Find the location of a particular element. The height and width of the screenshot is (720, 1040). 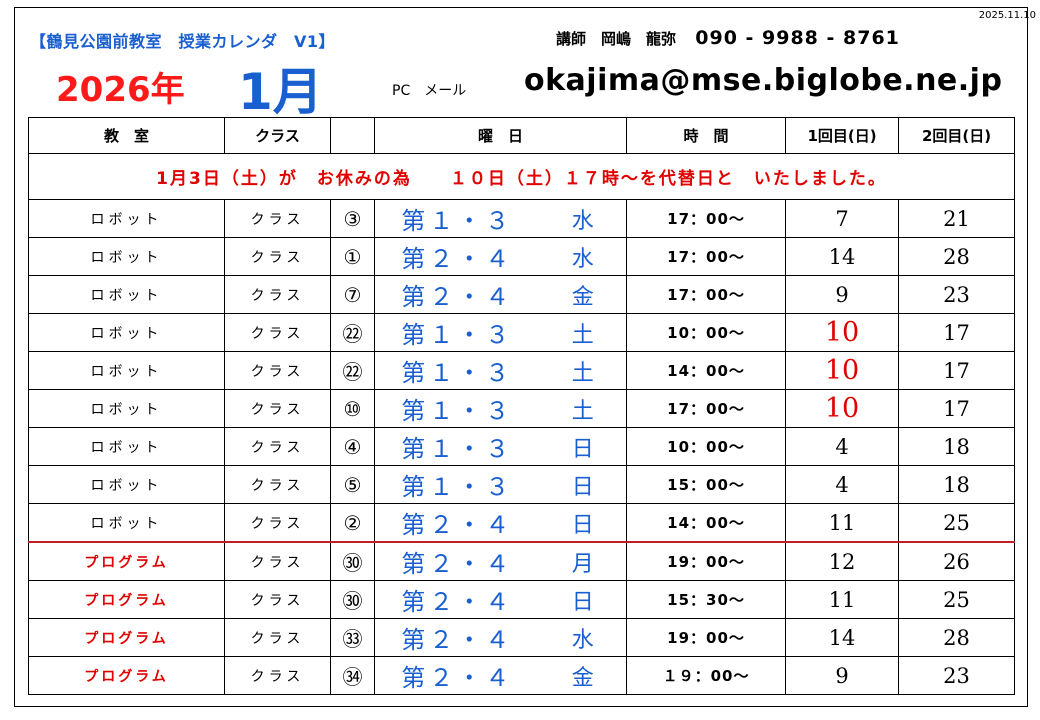

class-number-cell: ㉒ is located at coordinates (352, 370).